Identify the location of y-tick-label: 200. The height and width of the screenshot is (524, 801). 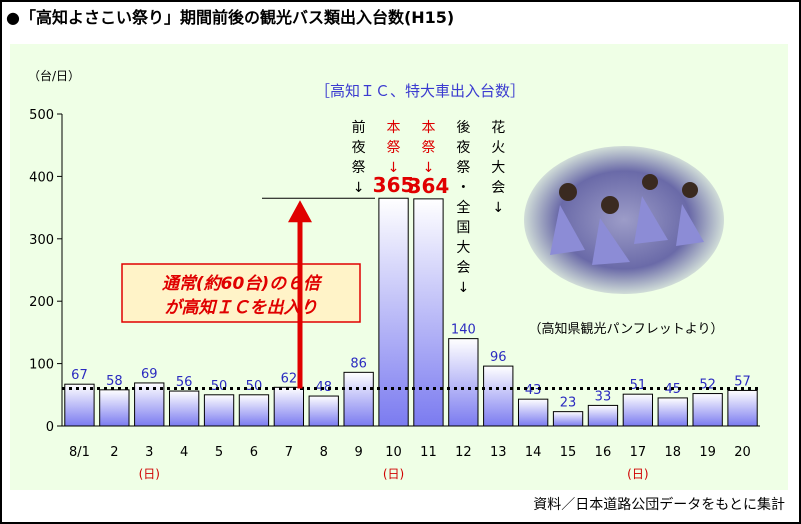
(41, 302).